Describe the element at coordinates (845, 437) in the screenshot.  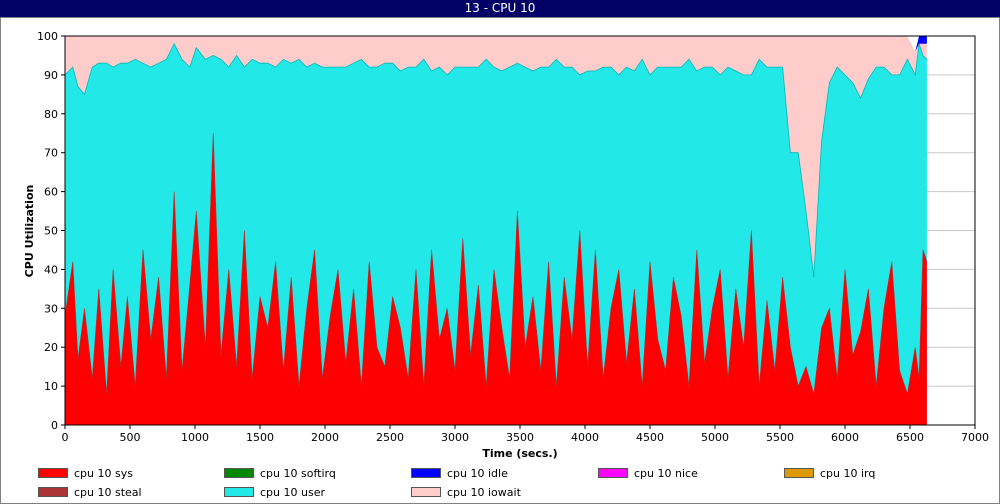
I see `x-tick-label: 6000` at that location.